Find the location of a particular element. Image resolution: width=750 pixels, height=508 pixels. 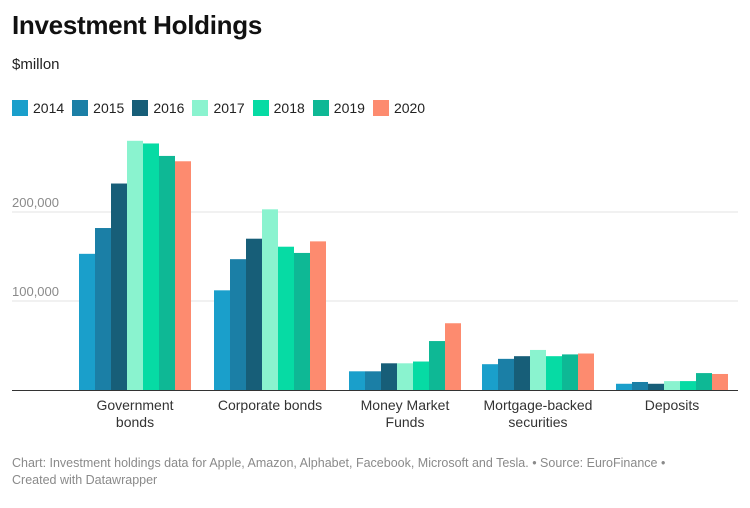

legend-item-2015: 2015 is located at coordinates (98, 108).